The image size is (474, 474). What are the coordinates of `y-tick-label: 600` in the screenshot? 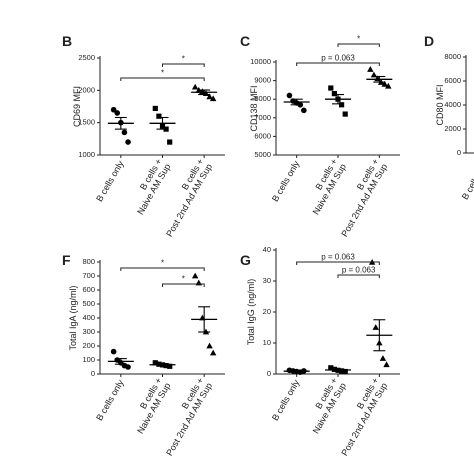 It's located at (88, 289).